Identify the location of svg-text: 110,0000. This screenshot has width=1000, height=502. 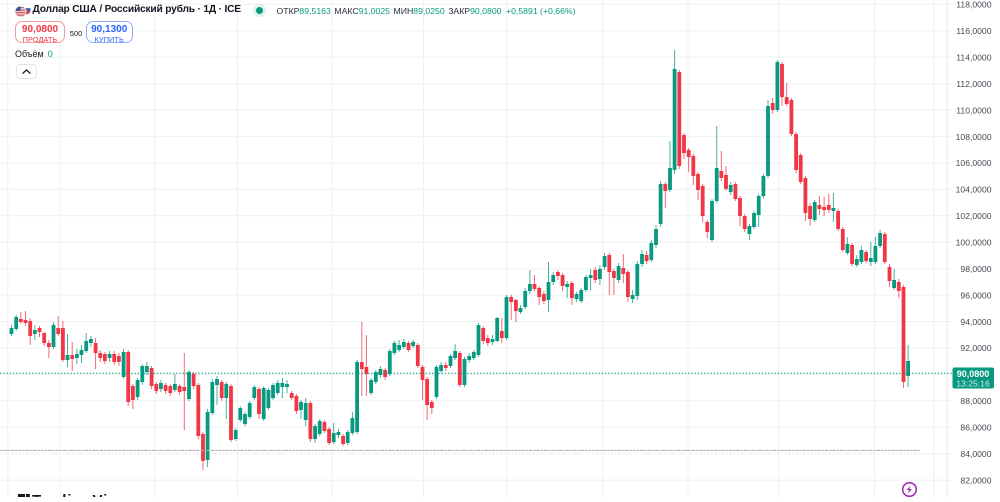
(973, 110).